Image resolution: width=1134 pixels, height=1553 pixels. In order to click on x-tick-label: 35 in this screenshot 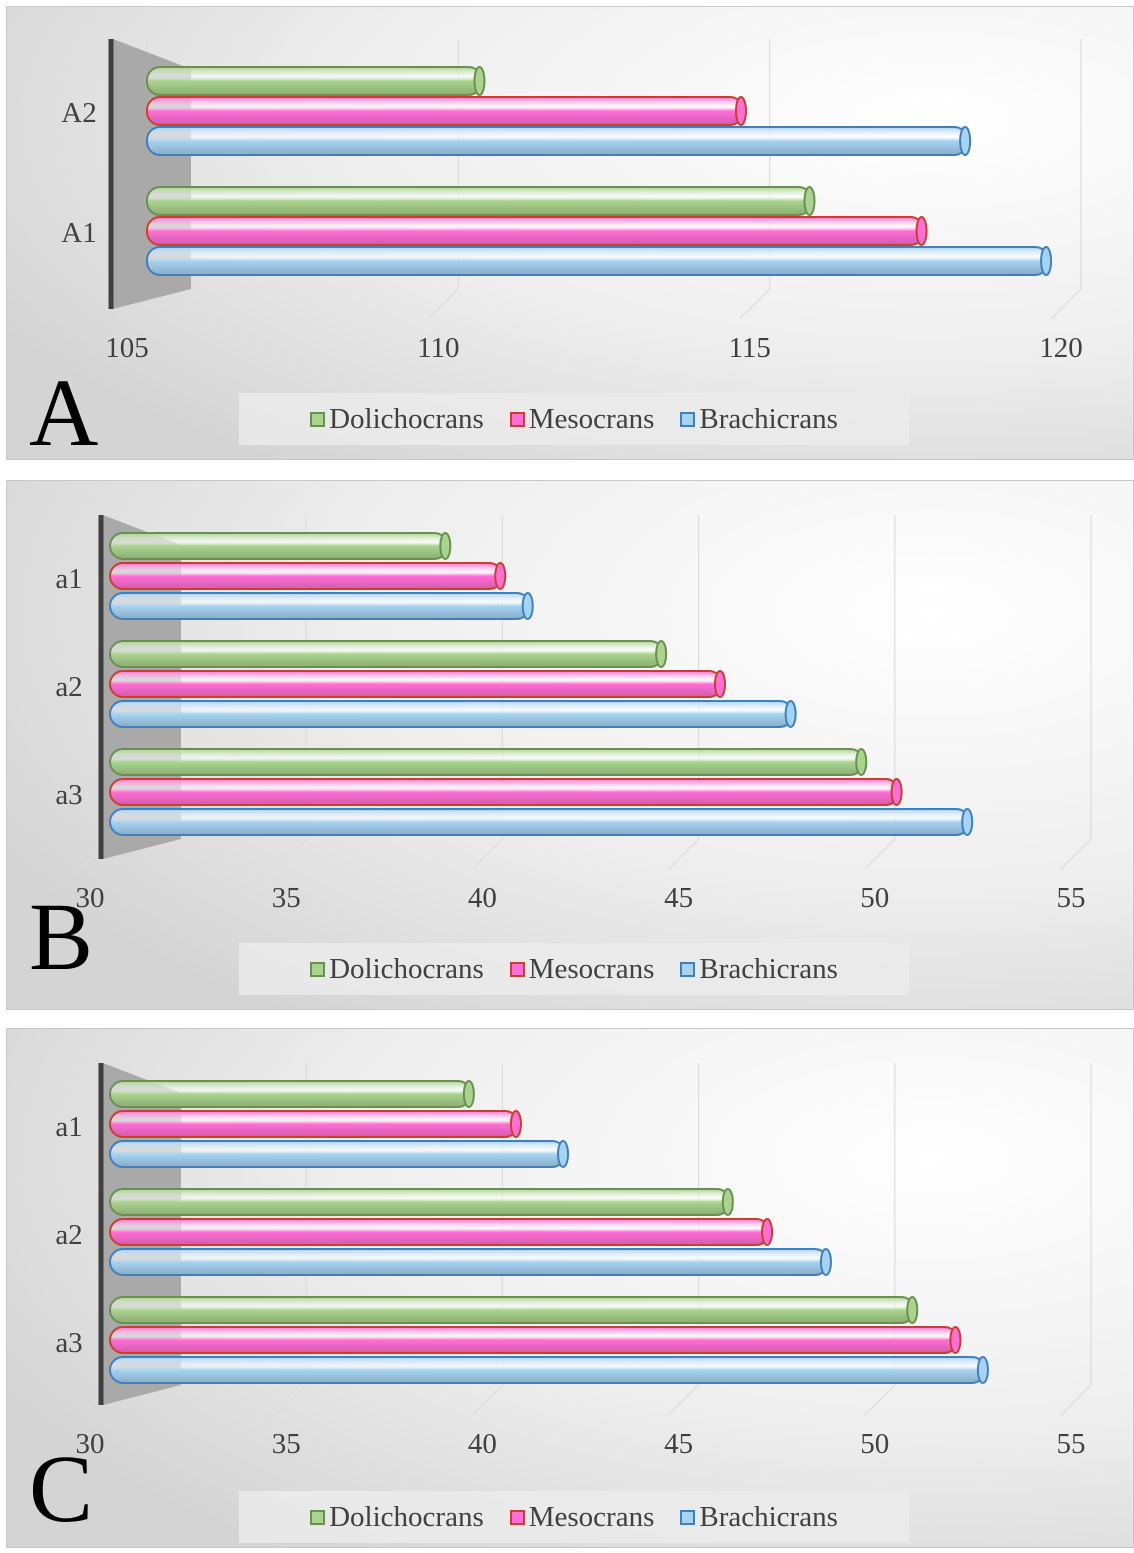, I will do `click(286, 1444)`.